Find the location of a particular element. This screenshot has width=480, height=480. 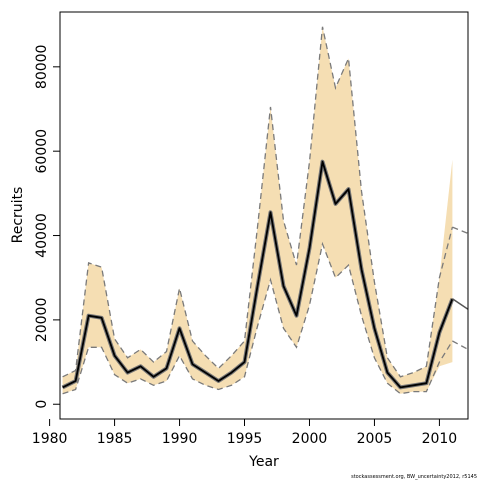

y-tick-label: 80000 is located at coordinates (42, 67).